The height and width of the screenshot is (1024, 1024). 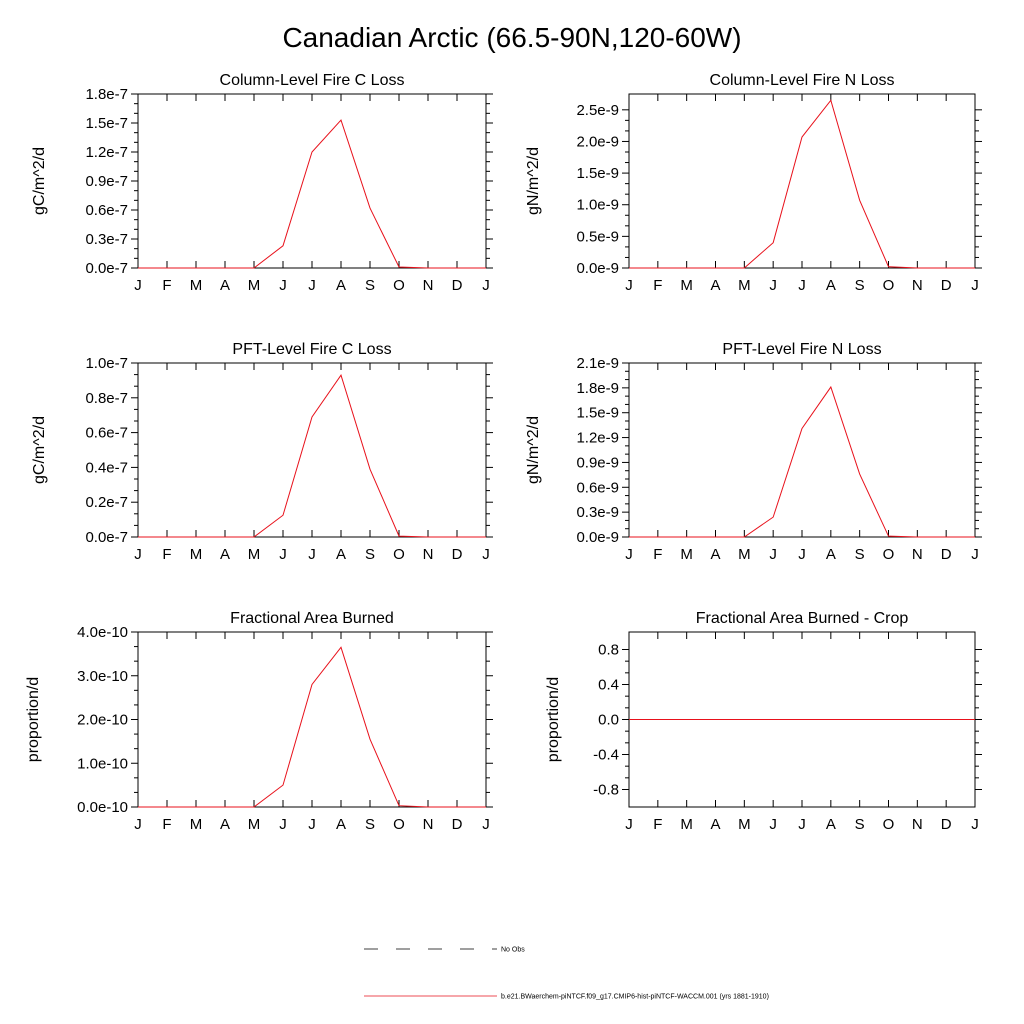 I want to click on y-tick-label: 2.0e-9, so click(x=597, y=141).